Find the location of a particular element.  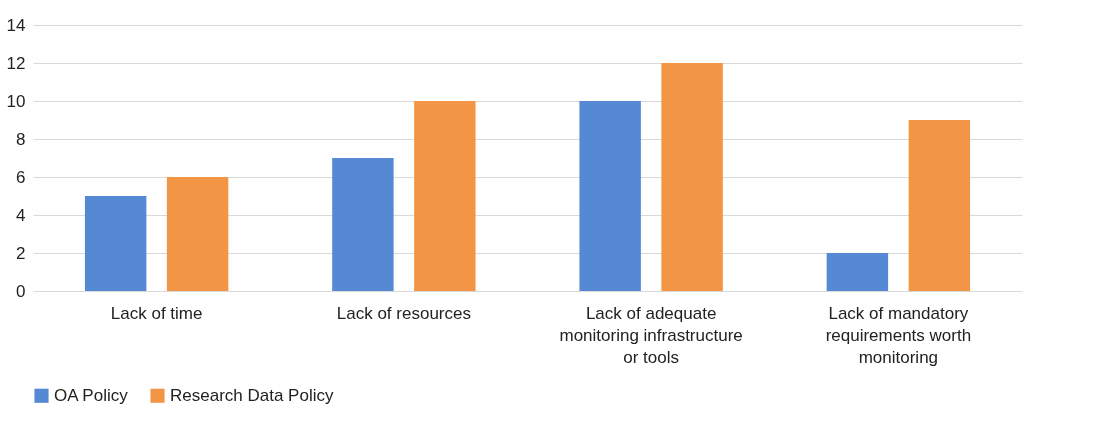

y-tick-label: 0 is located at coordinates (21, 291).